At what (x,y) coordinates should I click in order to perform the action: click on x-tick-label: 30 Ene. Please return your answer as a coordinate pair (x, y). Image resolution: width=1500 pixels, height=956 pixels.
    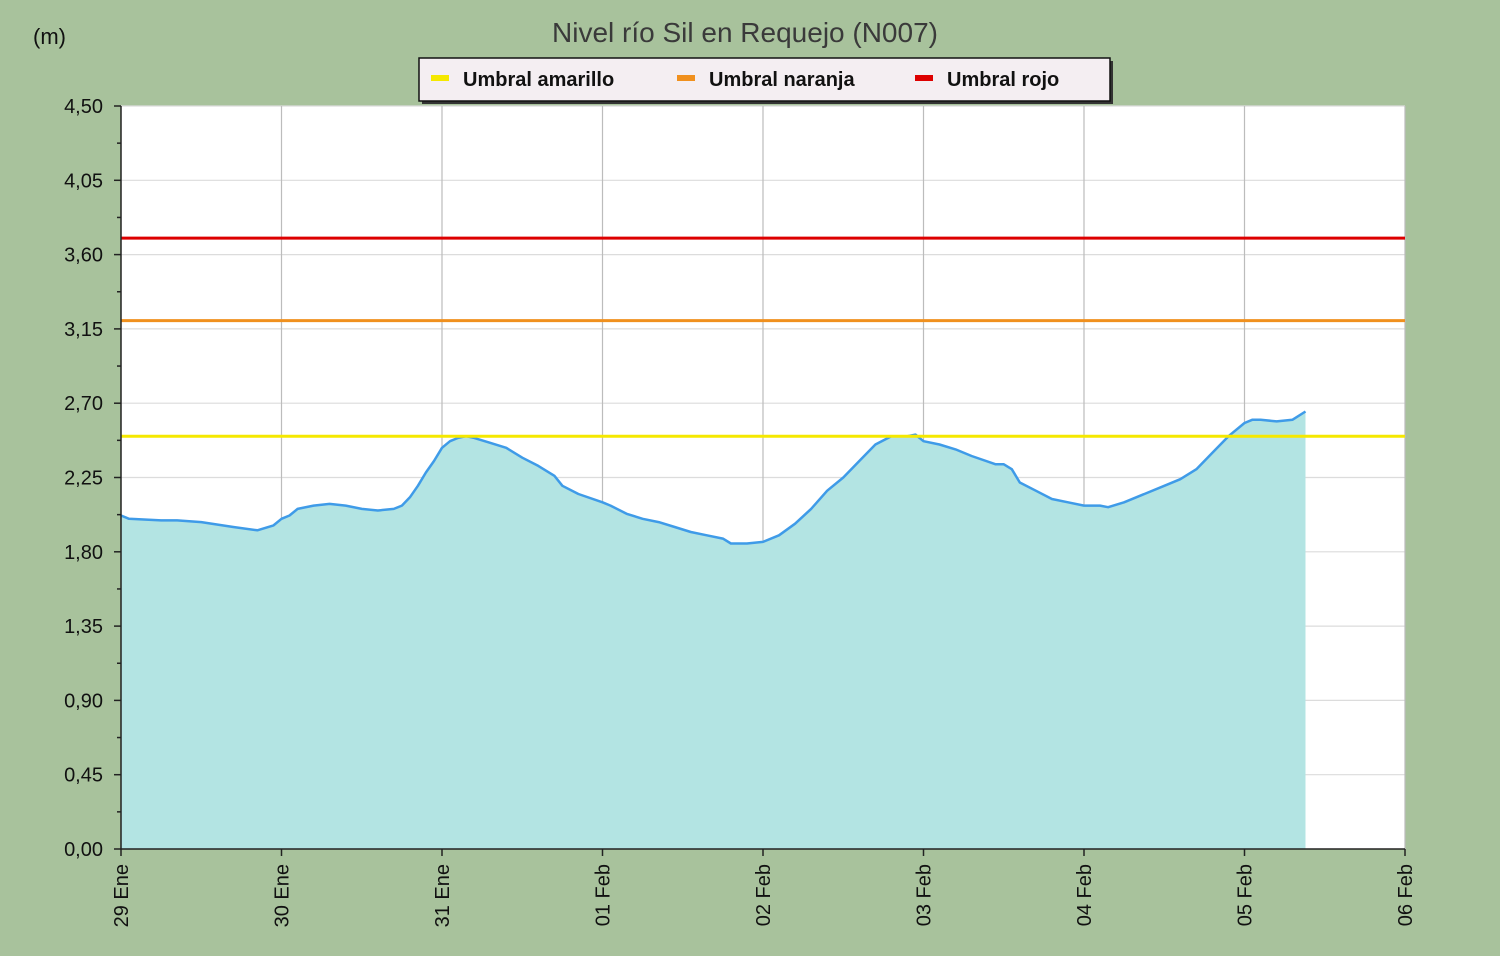
    Looking at the image, I should click on (283, 895).